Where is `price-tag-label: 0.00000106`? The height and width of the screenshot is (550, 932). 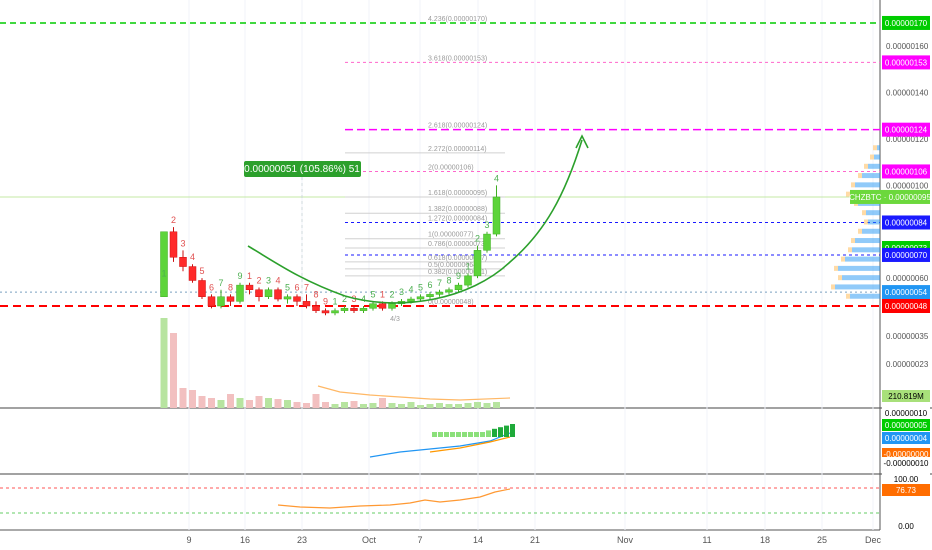
price-tag-label: 0.00000106 is located at coordinates (906, 171).